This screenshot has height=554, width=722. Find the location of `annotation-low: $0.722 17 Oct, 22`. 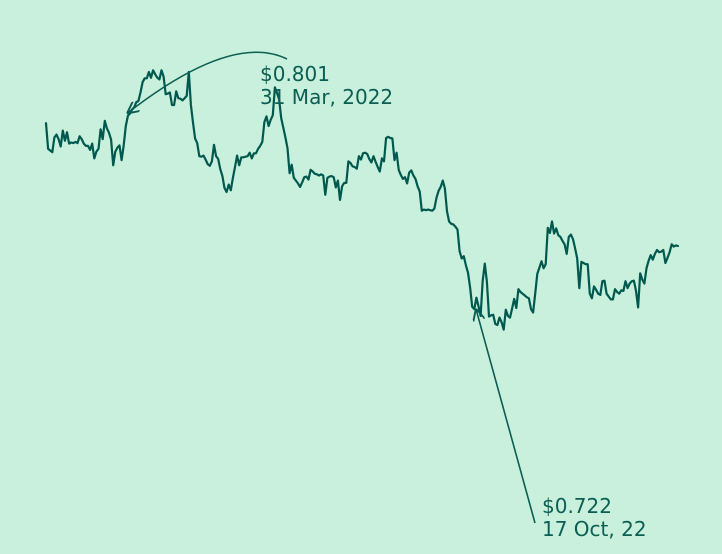

annotation-low: $0.722 17 Oct, 22 is located at coordinates (561, 425).